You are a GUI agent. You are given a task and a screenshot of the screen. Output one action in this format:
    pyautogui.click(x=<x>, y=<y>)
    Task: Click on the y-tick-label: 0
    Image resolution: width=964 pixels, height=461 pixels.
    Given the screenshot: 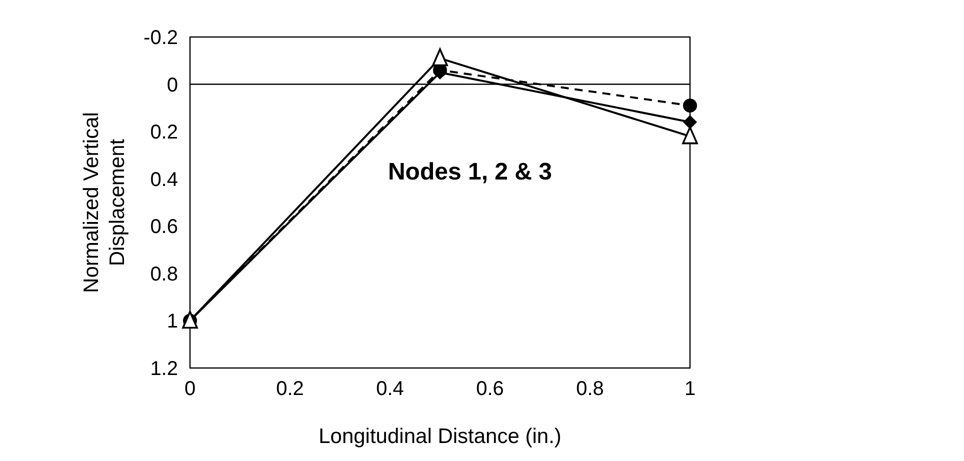 What is the action you would take?
    pyautogui.click(x=172, y=85)
    